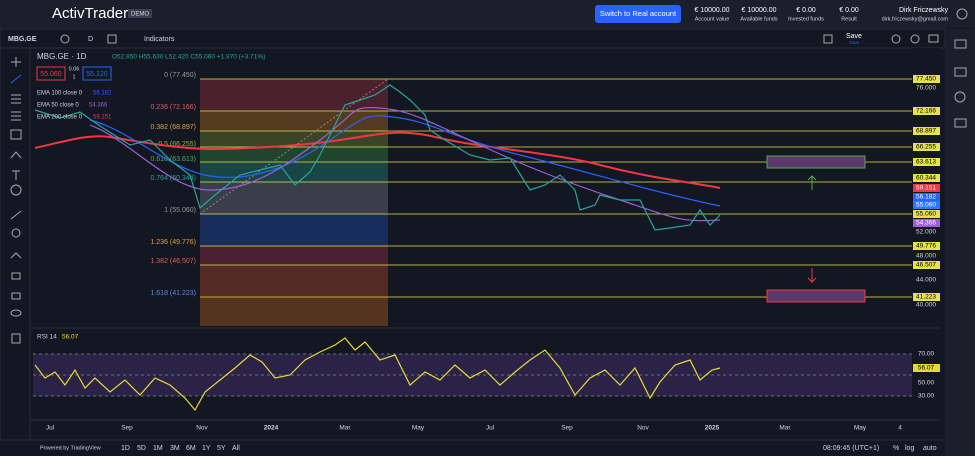 This screenshot has width=975, height=456. Describe the element at coordinates (638, 13) in the screenshot. I see `cta-label: Switch to Real account` at that location.